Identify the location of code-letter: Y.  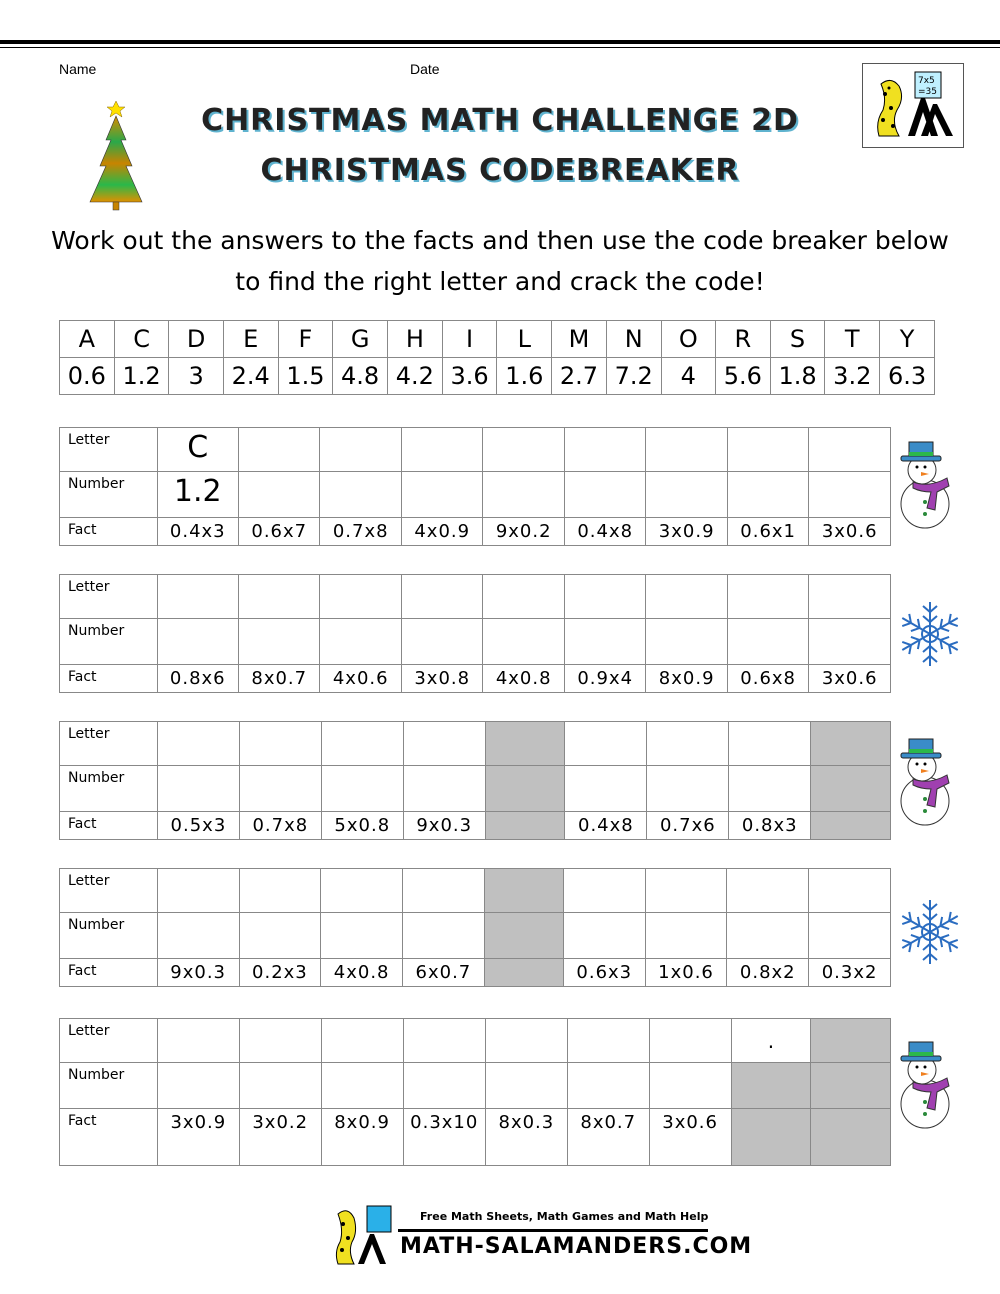
(907, 339).